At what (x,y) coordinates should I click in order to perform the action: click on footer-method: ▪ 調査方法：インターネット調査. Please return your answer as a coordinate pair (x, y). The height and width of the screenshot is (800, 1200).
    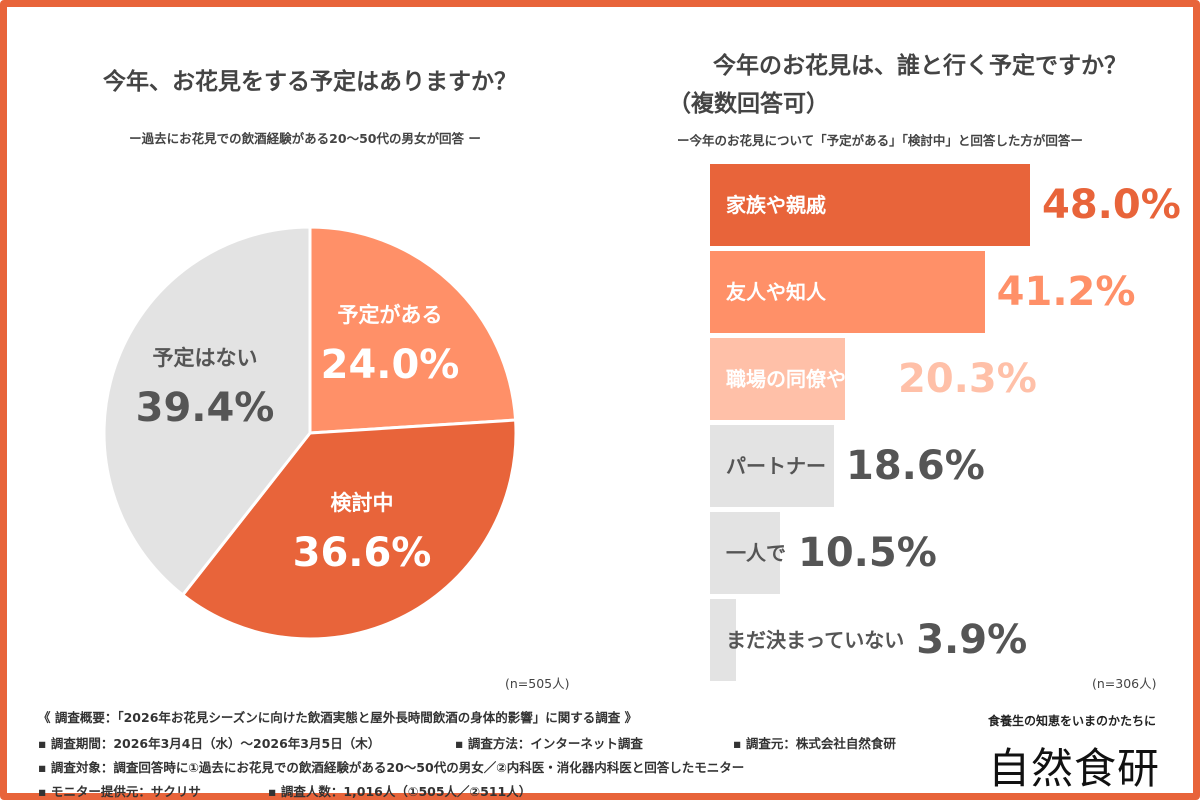
    Looking at the image, I should click on (549, 743).